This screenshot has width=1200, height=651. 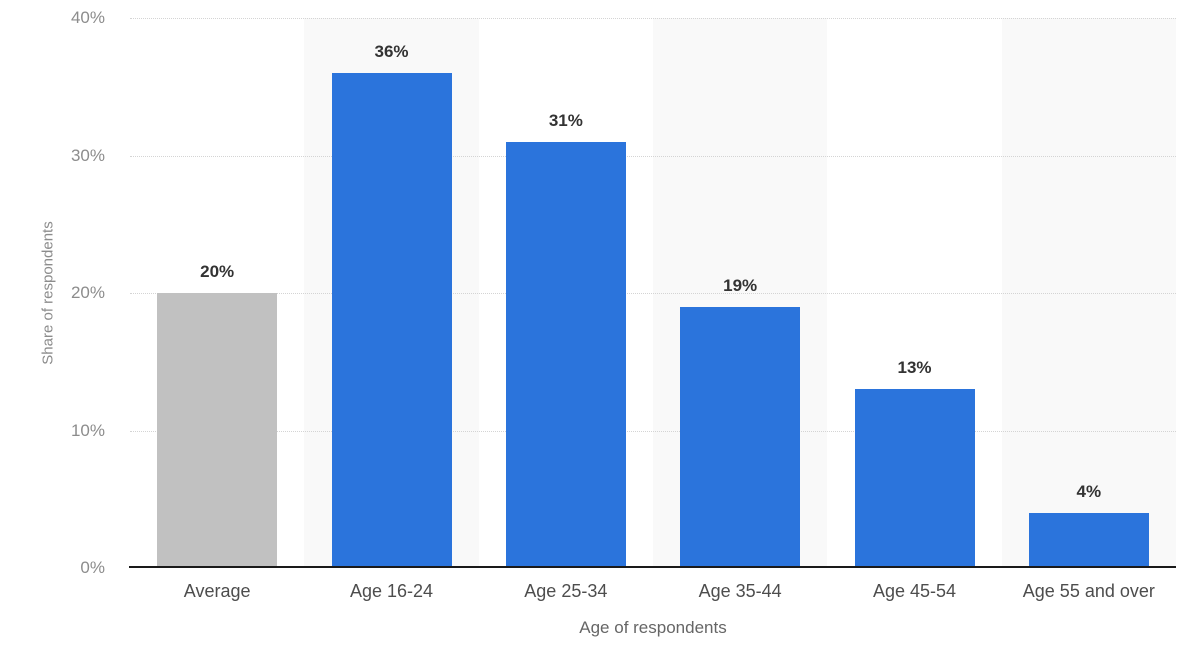 What do you see at coordinates (217, 271) in the screenshot?
I see `value-label: 20%` at bounding box center [217, 271].